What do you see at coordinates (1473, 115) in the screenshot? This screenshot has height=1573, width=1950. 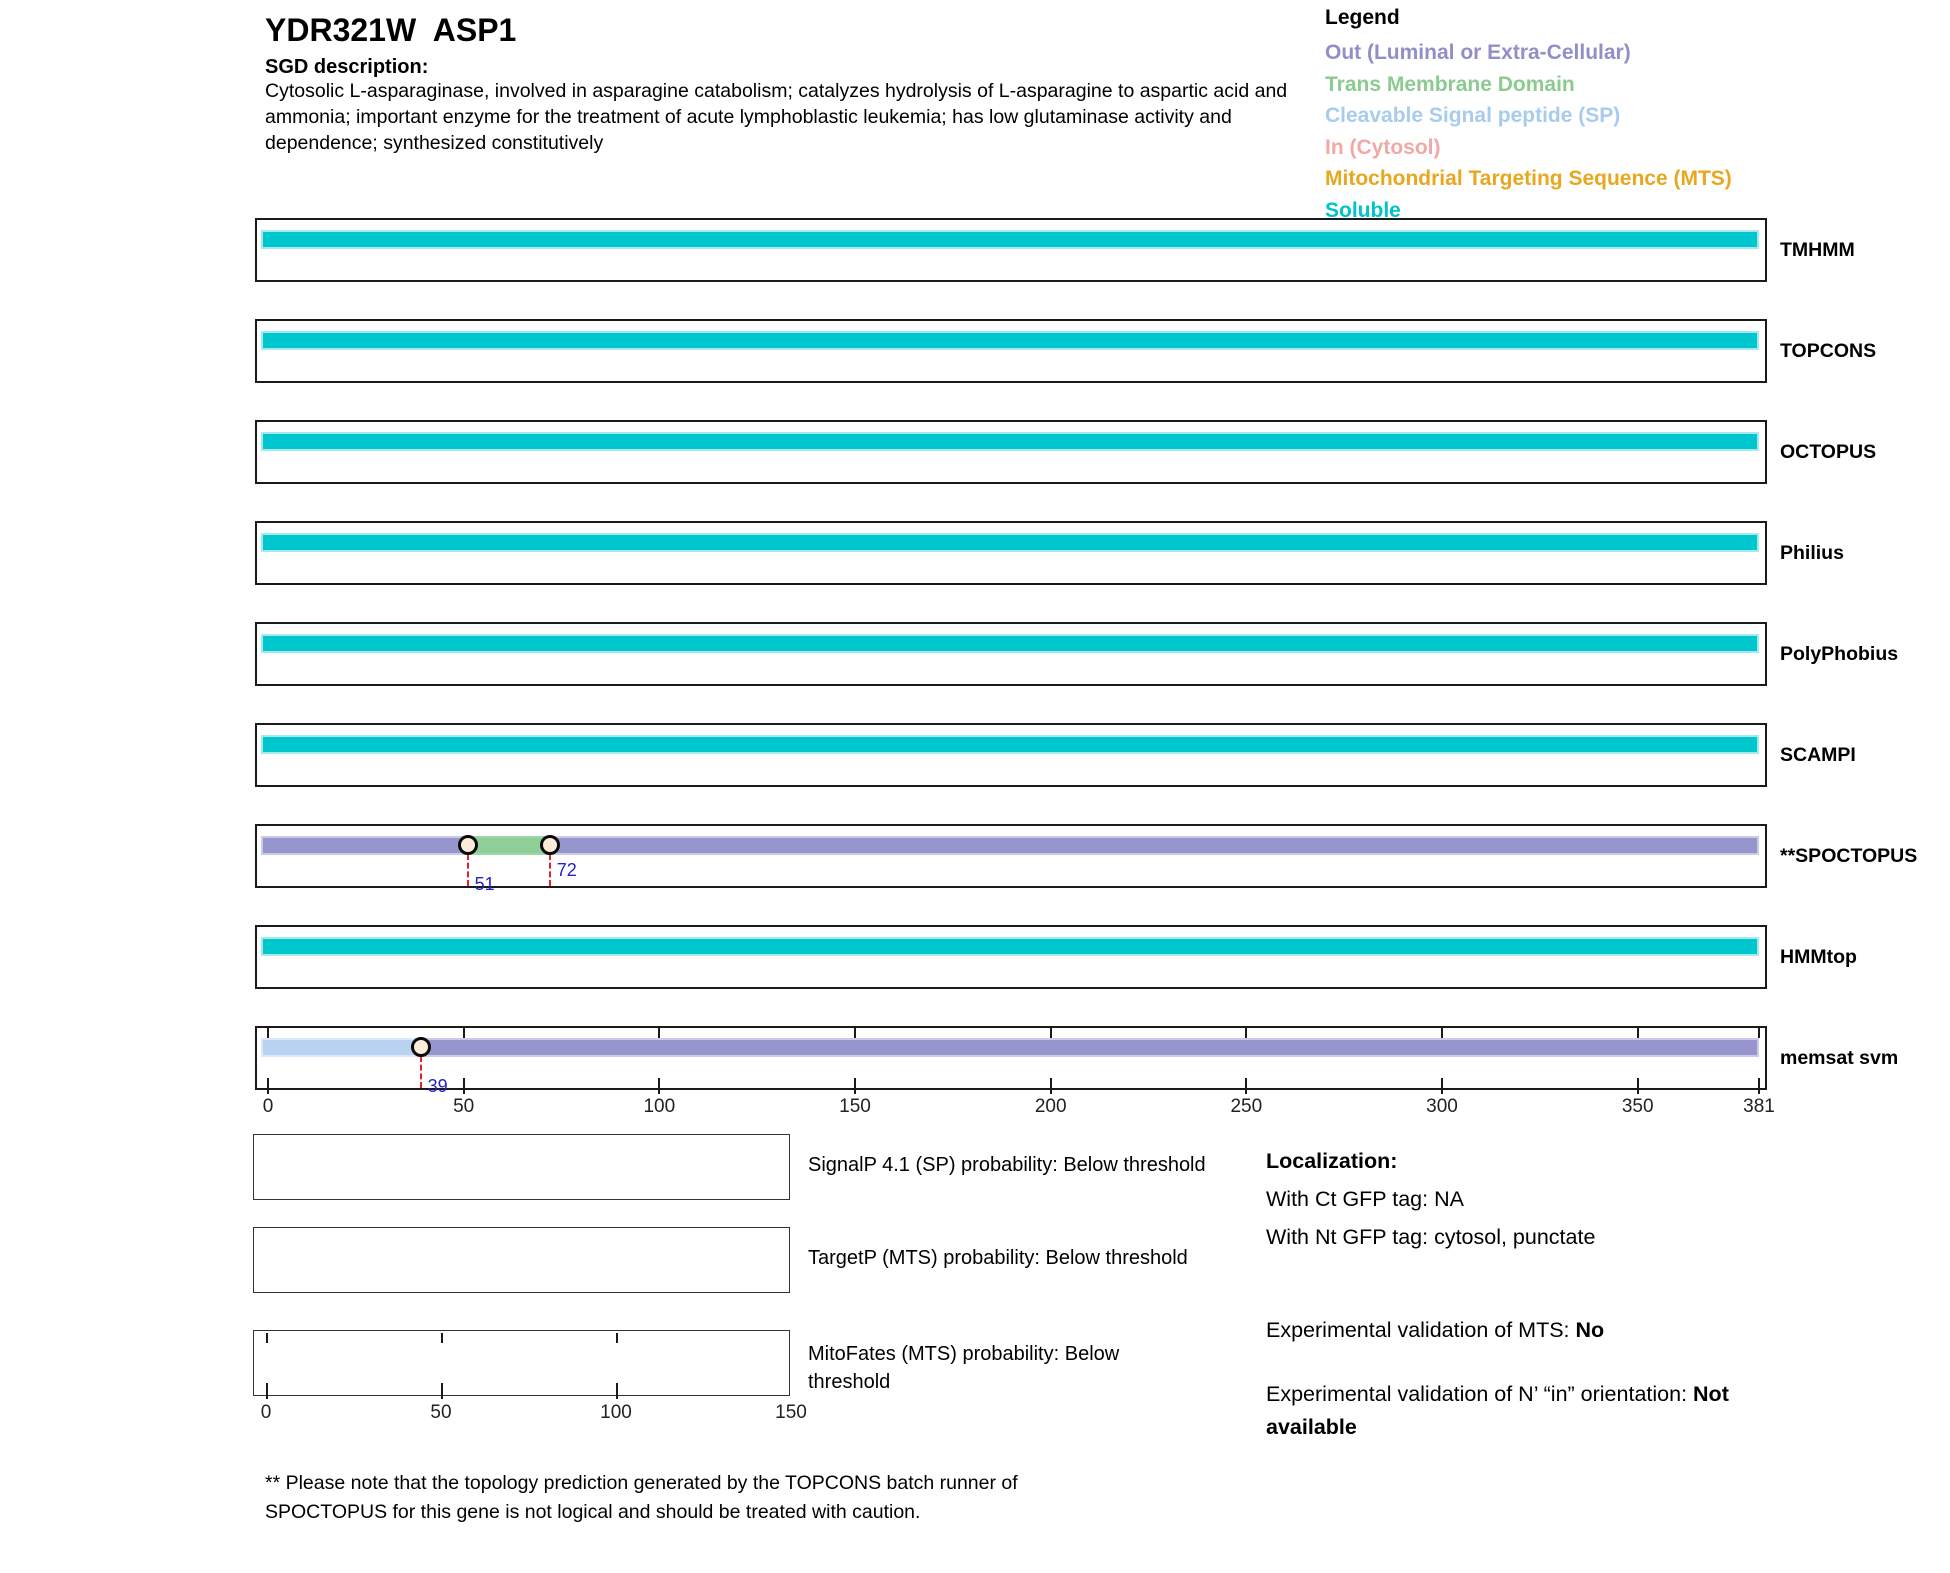 I see `legend-entry: Cleavable Signal peptide (SP)` at bounding box center [1473, 115].